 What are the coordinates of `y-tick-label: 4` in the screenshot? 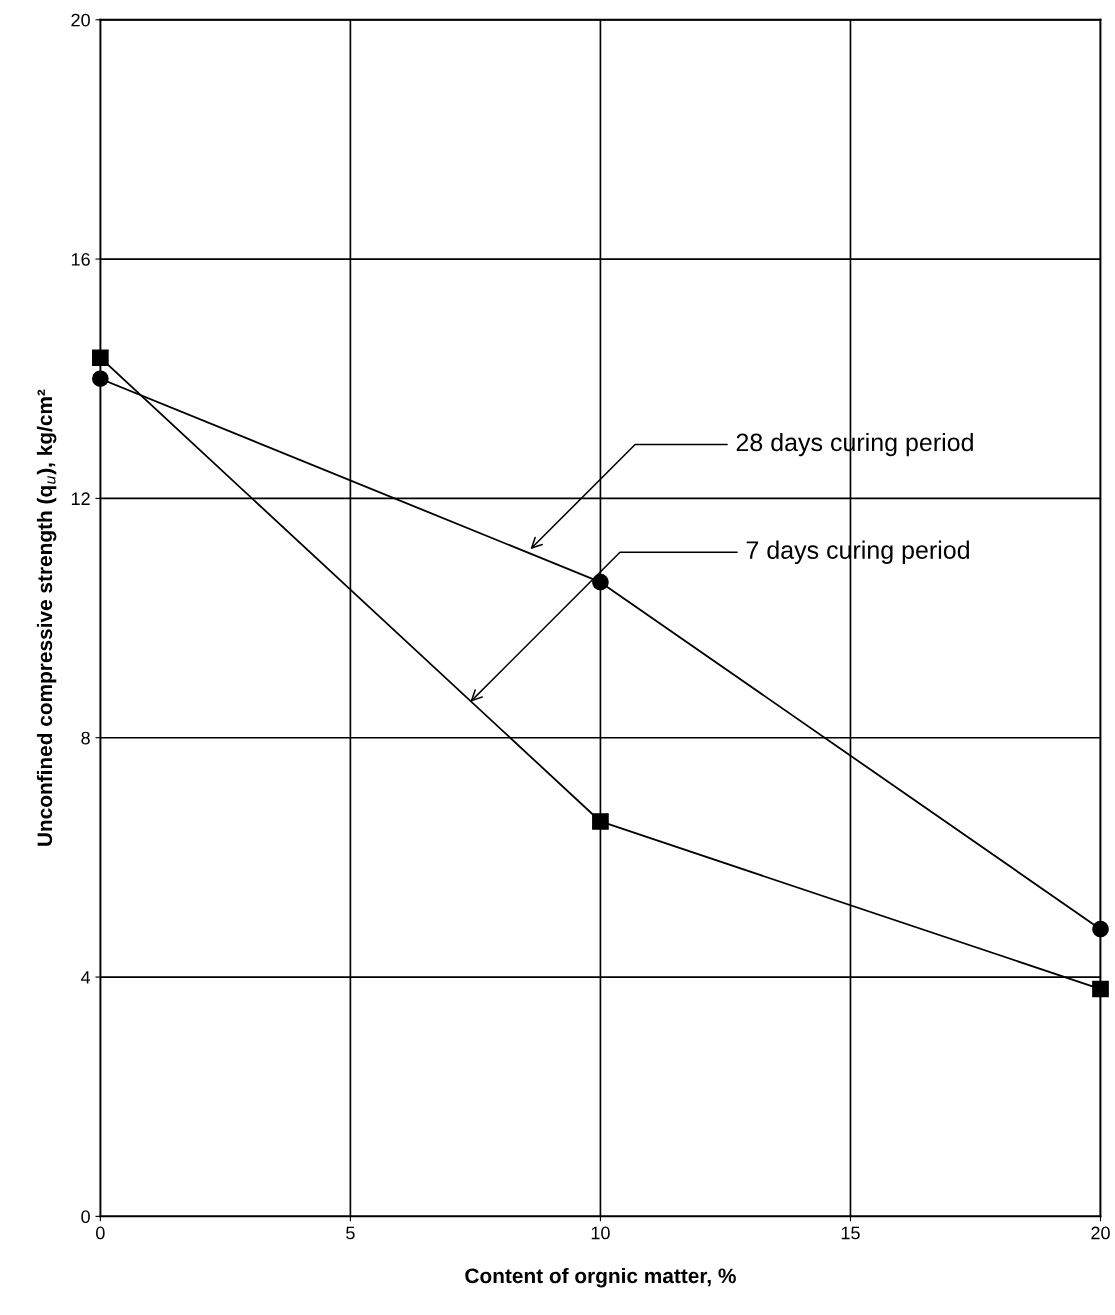 It's located at (86, 977).